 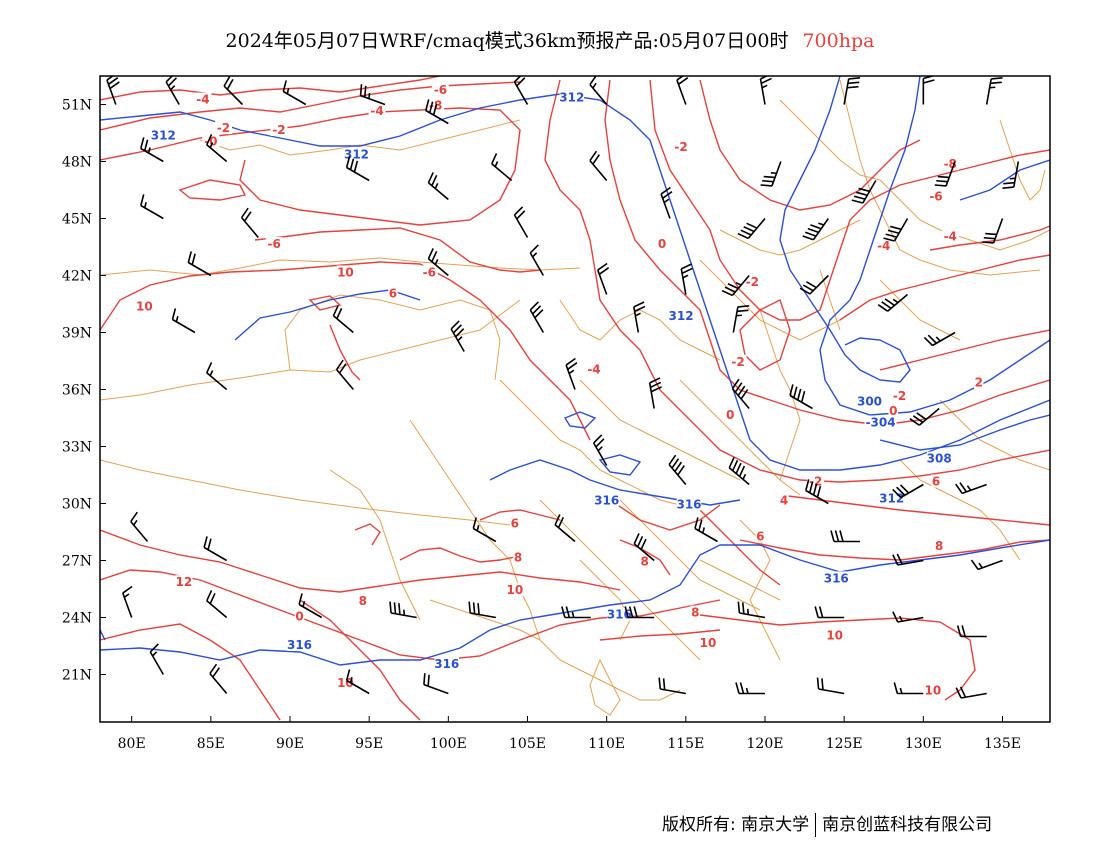 I want to click on temperature-contour-label: 12, so click(x=184, y=582).